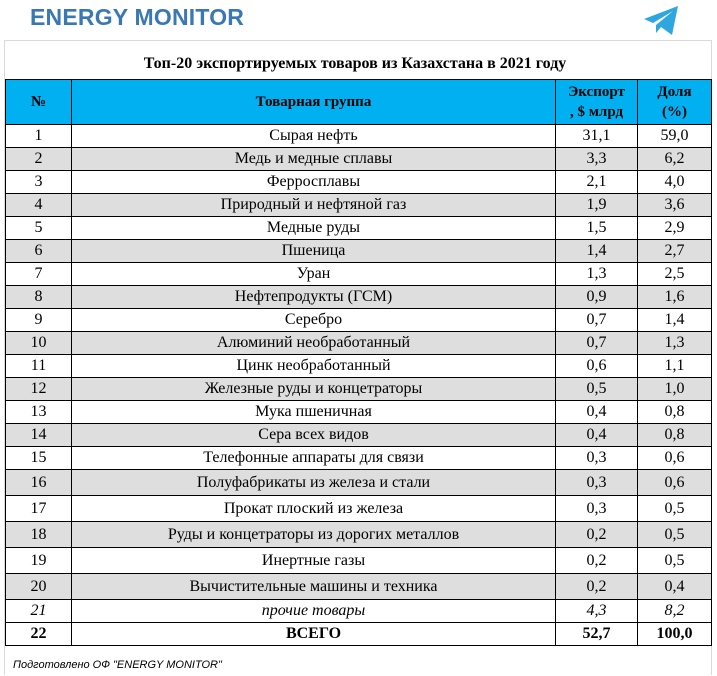 The width and height of the screenshot is (717, 676). Describe the element at coordinates (674, 136) in the screenshot. I see `row-share: 59,0` at that location.